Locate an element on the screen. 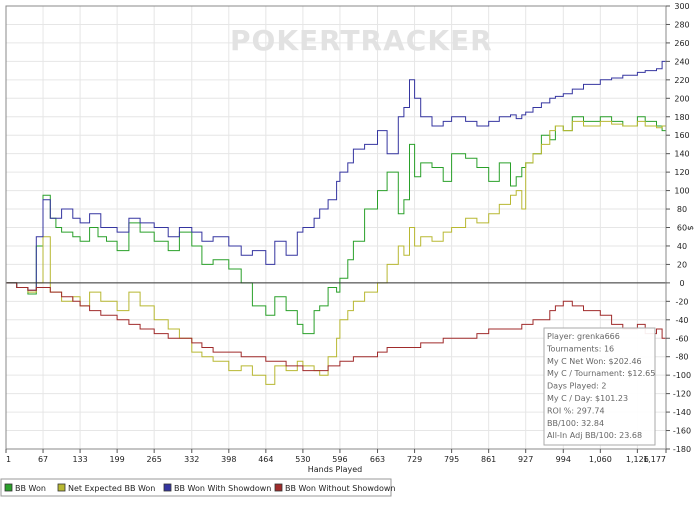 Image resolution: width=700 pixels, height=509 pixels. info-line: ROI %: 297.74 is located at coordinates (576, 410).